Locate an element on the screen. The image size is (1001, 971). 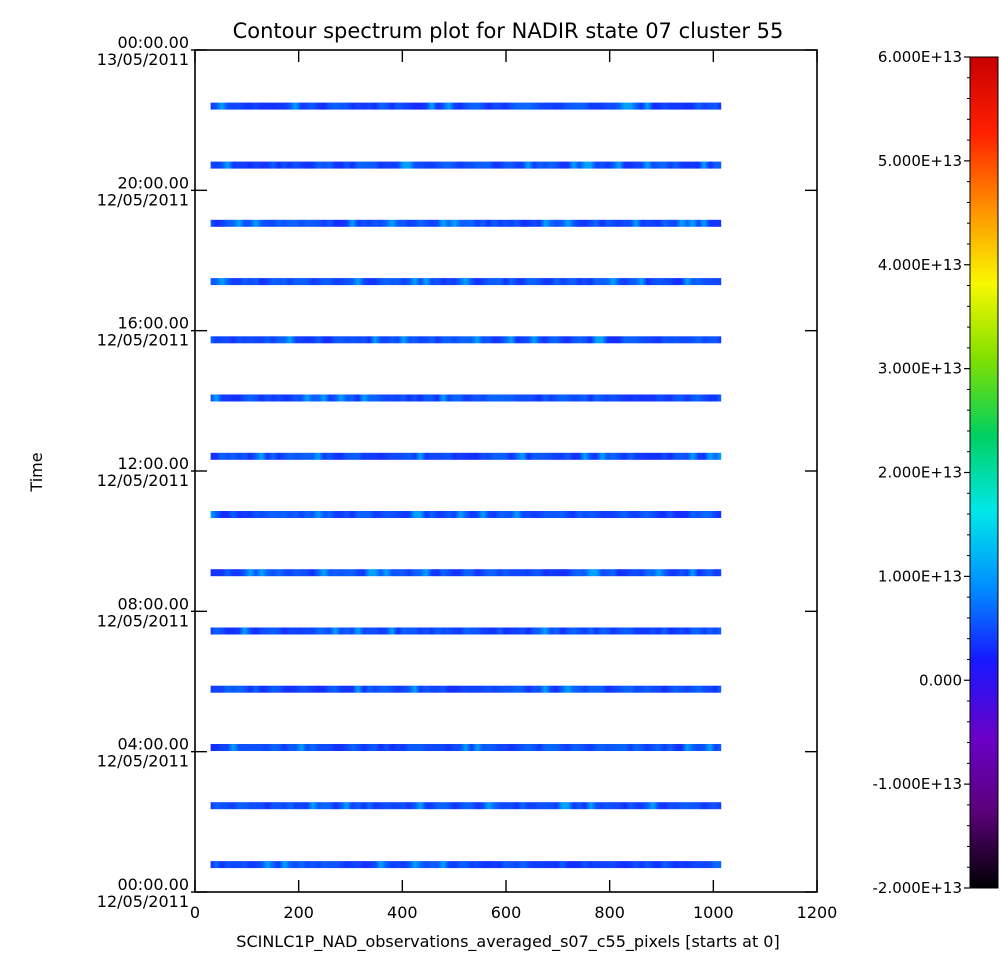
colorbar-tick-label: 4.000E+13 is located at coordinates (920, 265).